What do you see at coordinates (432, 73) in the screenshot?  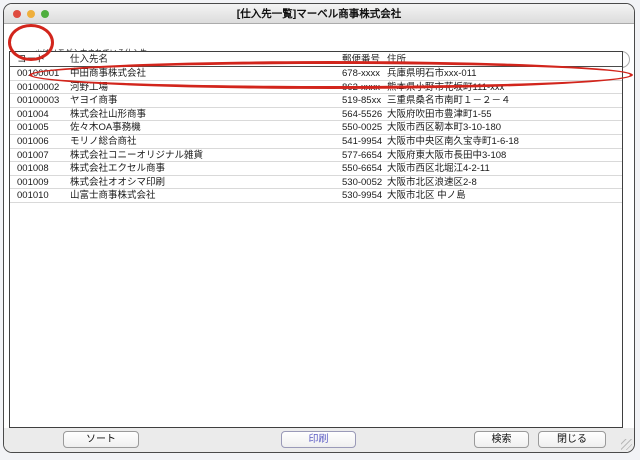 I see `cell-address: 兵庫県明石市xxx-011` at bounding box center [432, 73].